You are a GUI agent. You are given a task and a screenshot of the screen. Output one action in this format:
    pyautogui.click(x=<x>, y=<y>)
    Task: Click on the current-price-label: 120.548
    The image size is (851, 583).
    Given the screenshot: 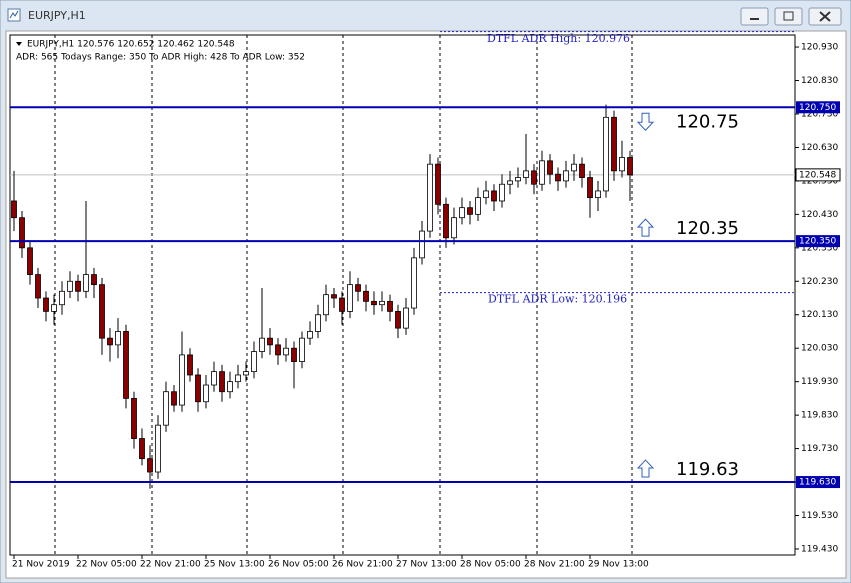 What is the action you would take?
    pyautogui.click(x=817, y=175)
    